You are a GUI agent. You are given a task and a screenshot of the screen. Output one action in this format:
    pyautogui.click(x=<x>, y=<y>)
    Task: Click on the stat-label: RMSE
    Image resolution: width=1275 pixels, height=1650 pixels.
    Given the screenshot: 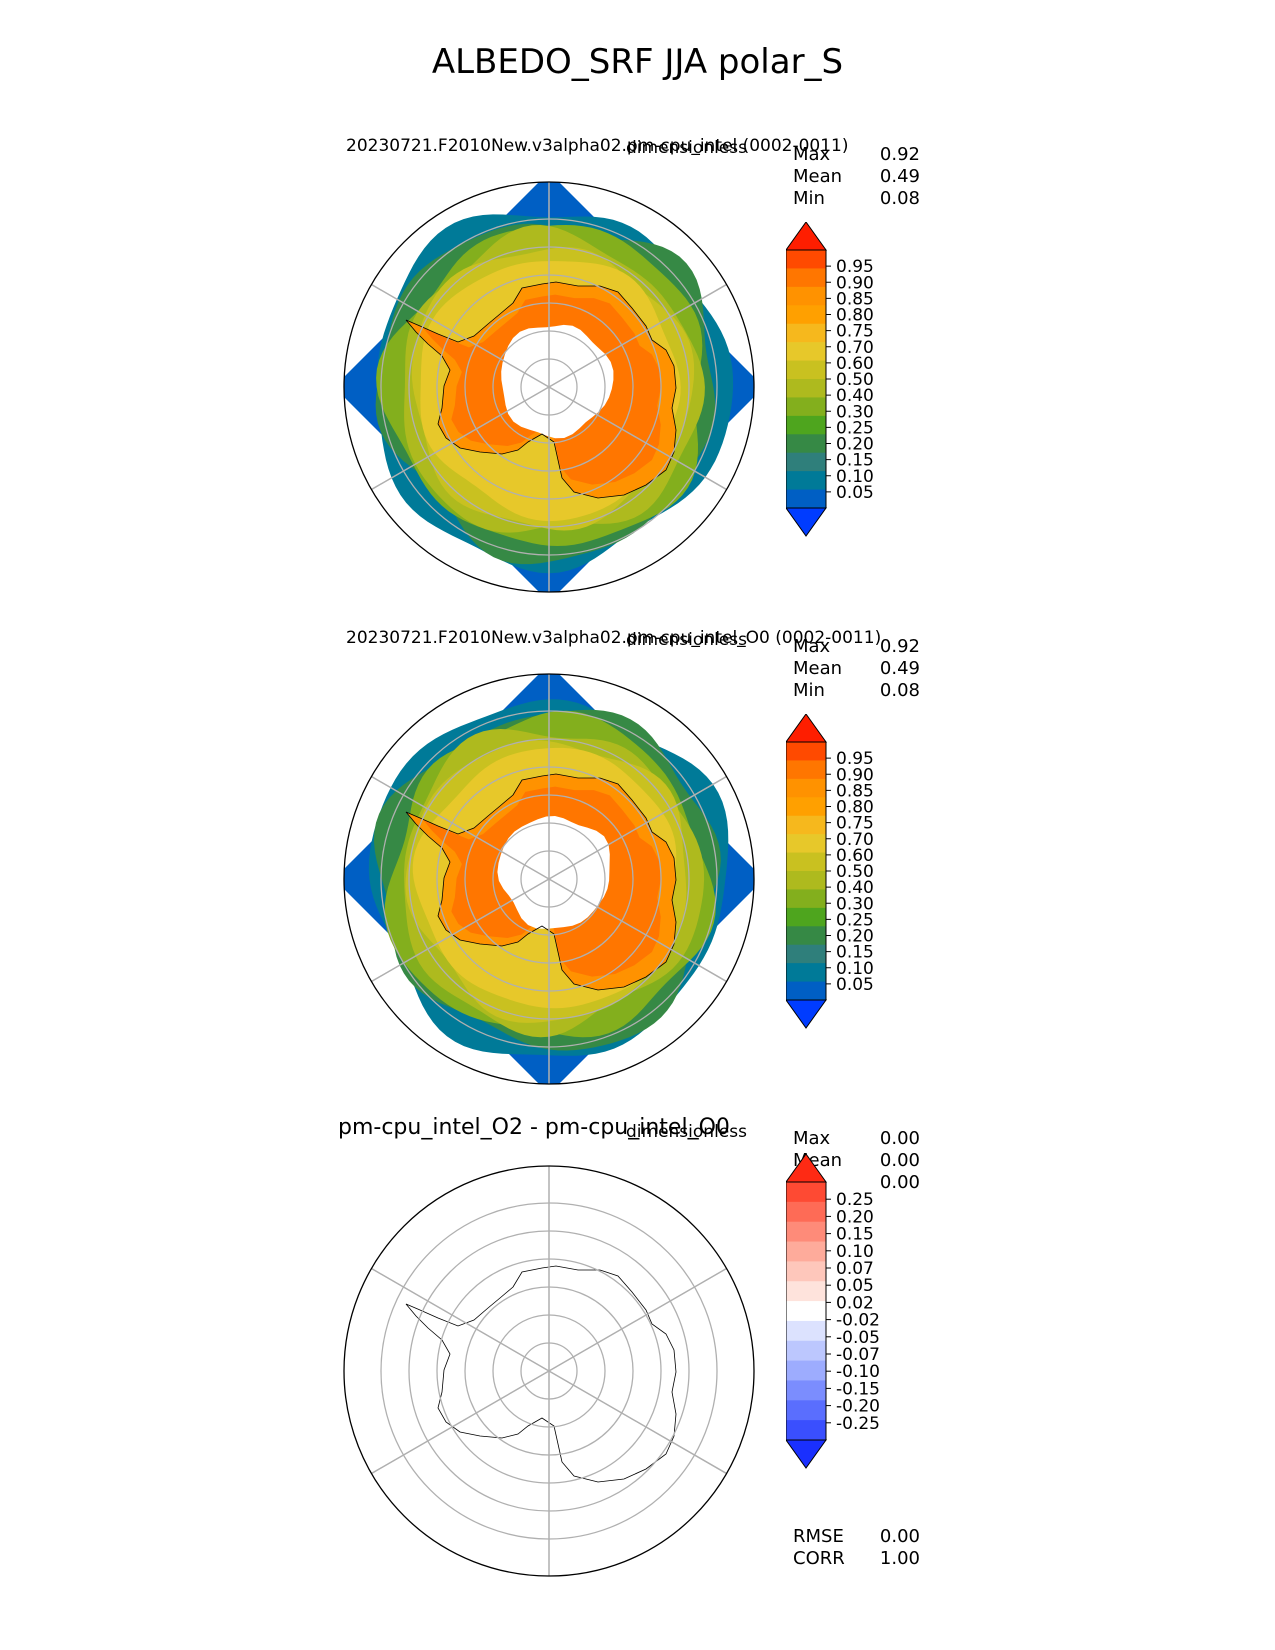 What is the action you would take?
    pyautogui.click(x=818, y=1536)
    